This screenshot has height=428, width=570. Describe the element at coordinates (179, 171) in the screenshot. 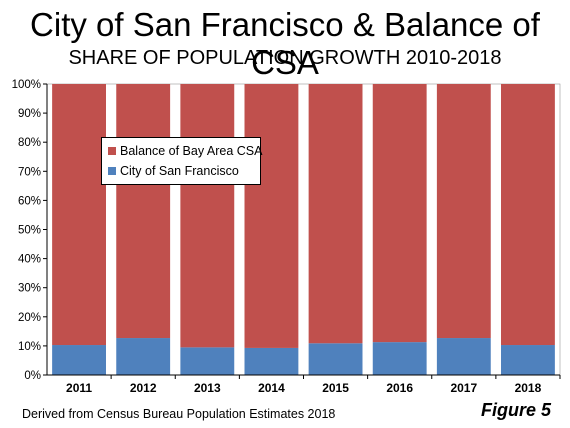

I see `legend-label-city: City of San Francisco` at that location.